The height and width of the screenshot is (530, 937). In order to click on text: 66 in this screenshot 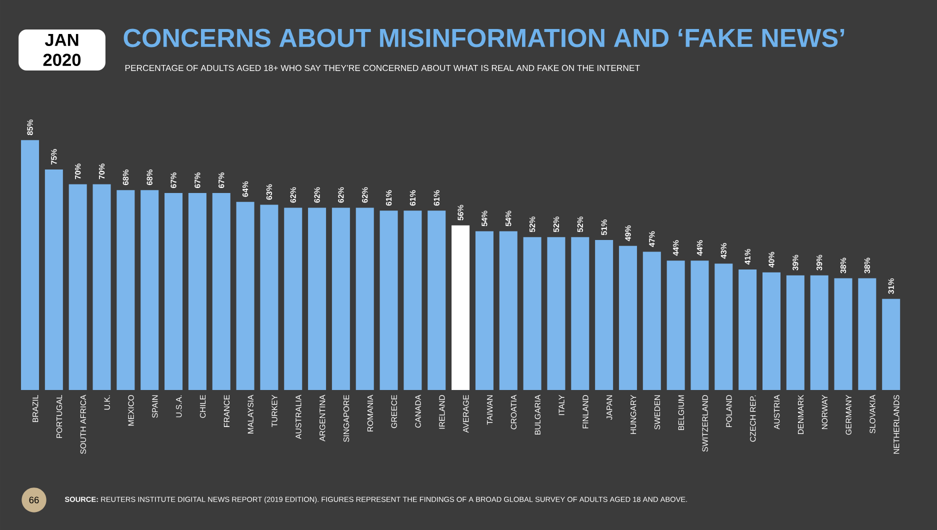, I will do `click(34, 500)`.